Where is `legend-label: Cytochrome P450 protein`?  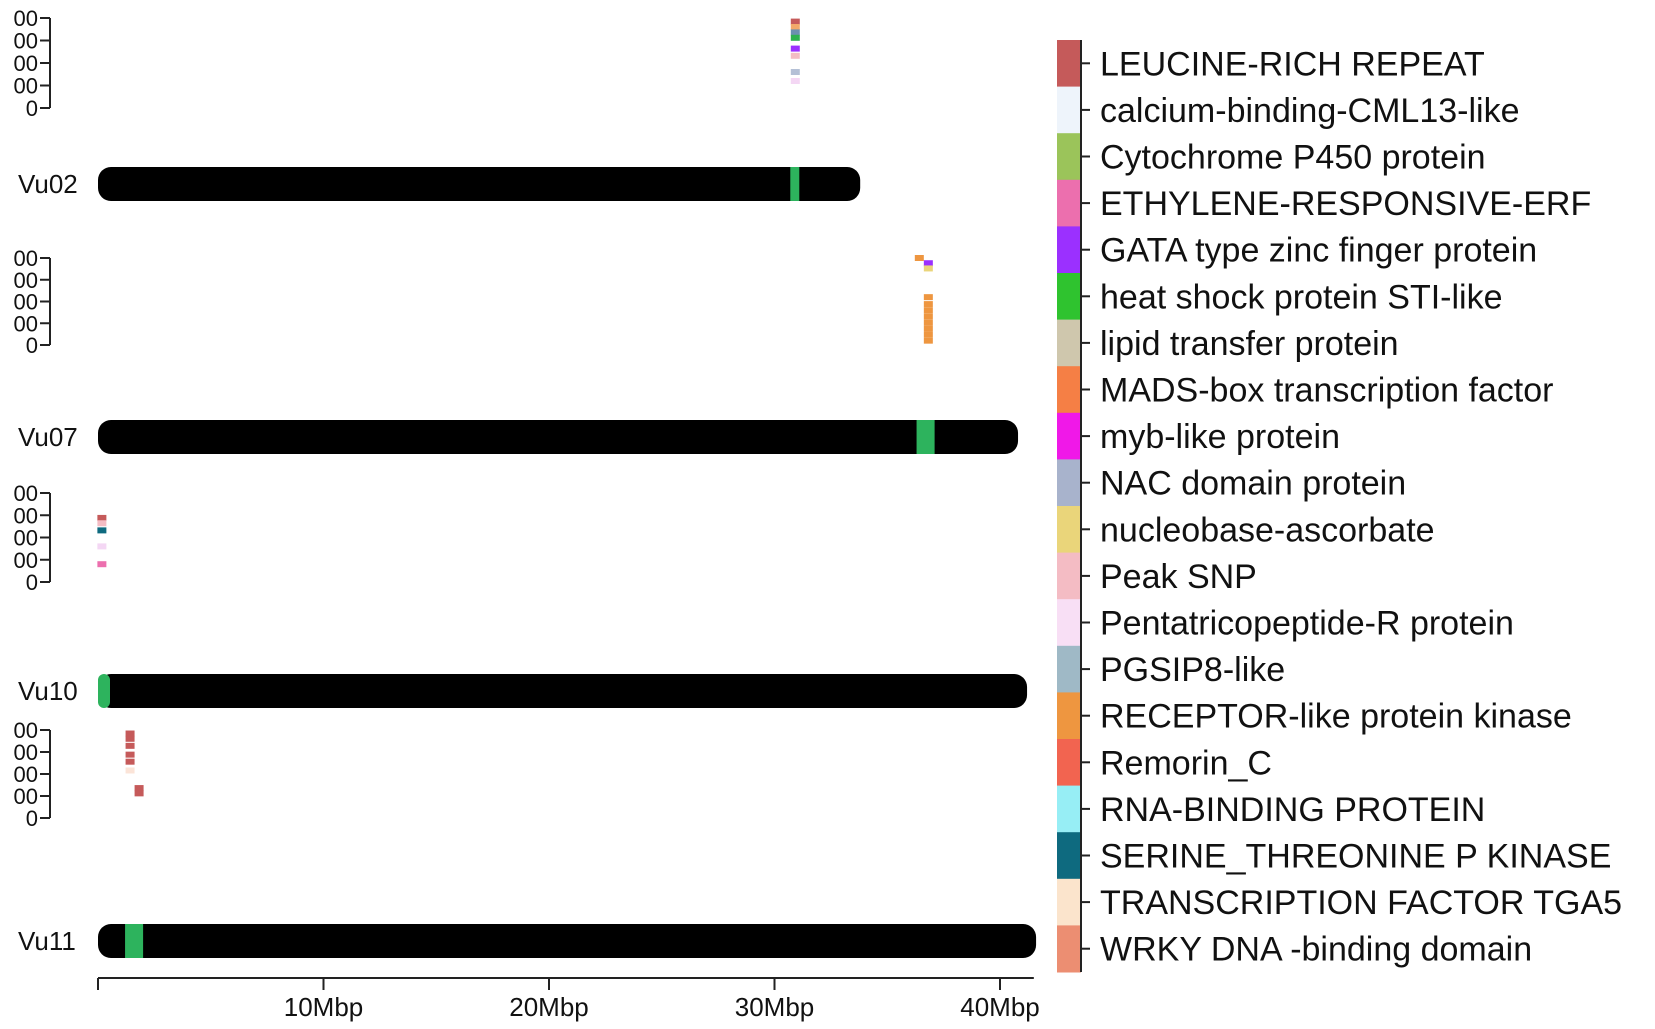 legend-label: Cytochrome P450 protein is located at coordinates (1293, 158).